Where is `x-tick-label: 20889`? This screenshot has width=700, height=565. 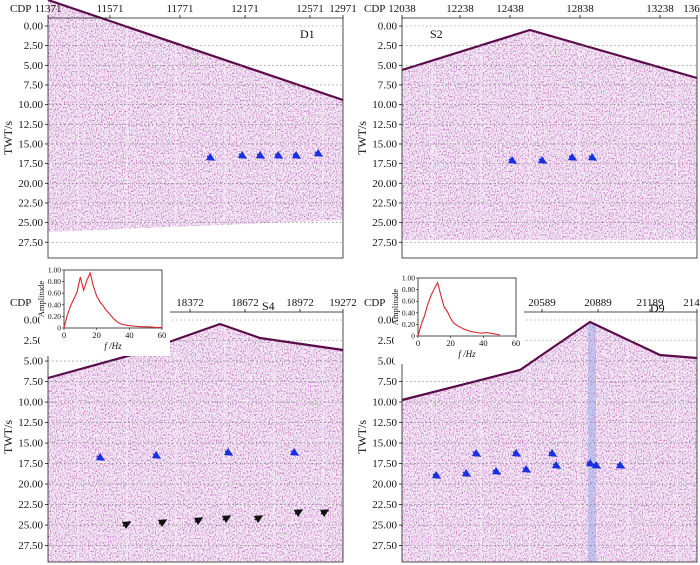
x-tick-label: 20889 is located at coordinates (598, 303).